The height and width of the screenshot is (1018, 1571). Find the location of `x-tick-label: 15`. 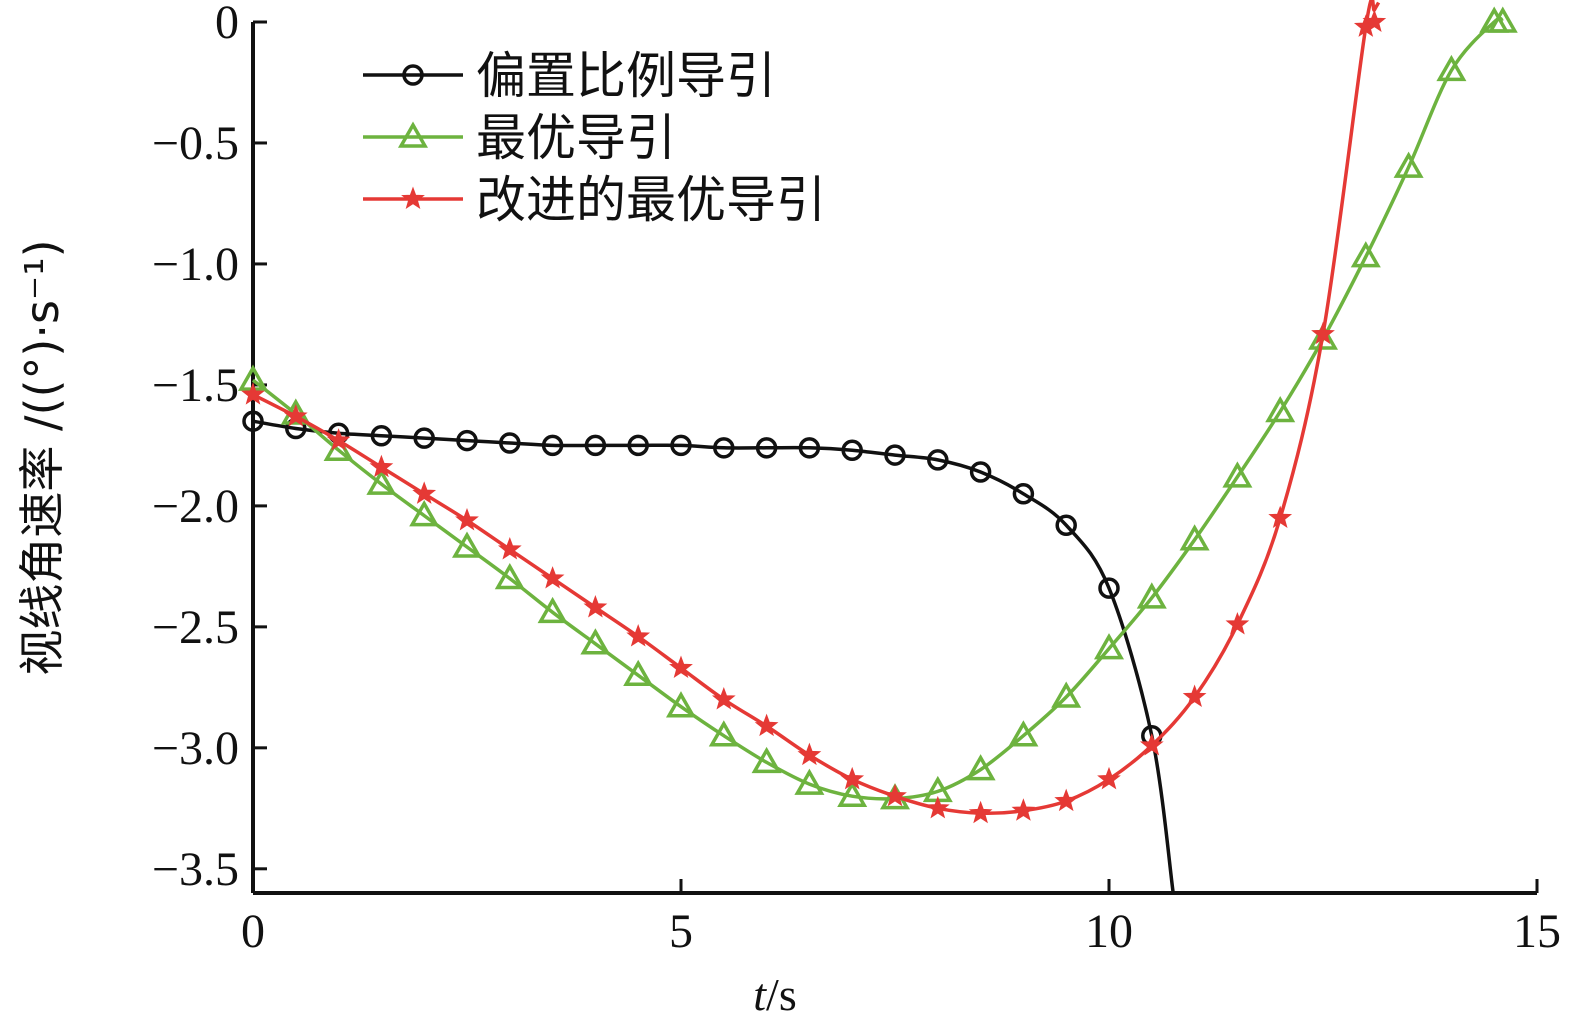

x-tick-label: 15 is located at coordinates (1537, 931).